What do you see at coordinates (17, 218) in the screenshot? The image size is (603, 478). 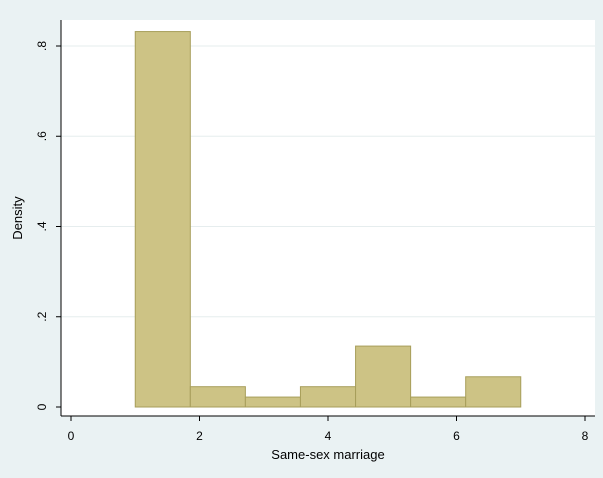 I see `y-axis-title: Density` at bounding box center [17, 218].